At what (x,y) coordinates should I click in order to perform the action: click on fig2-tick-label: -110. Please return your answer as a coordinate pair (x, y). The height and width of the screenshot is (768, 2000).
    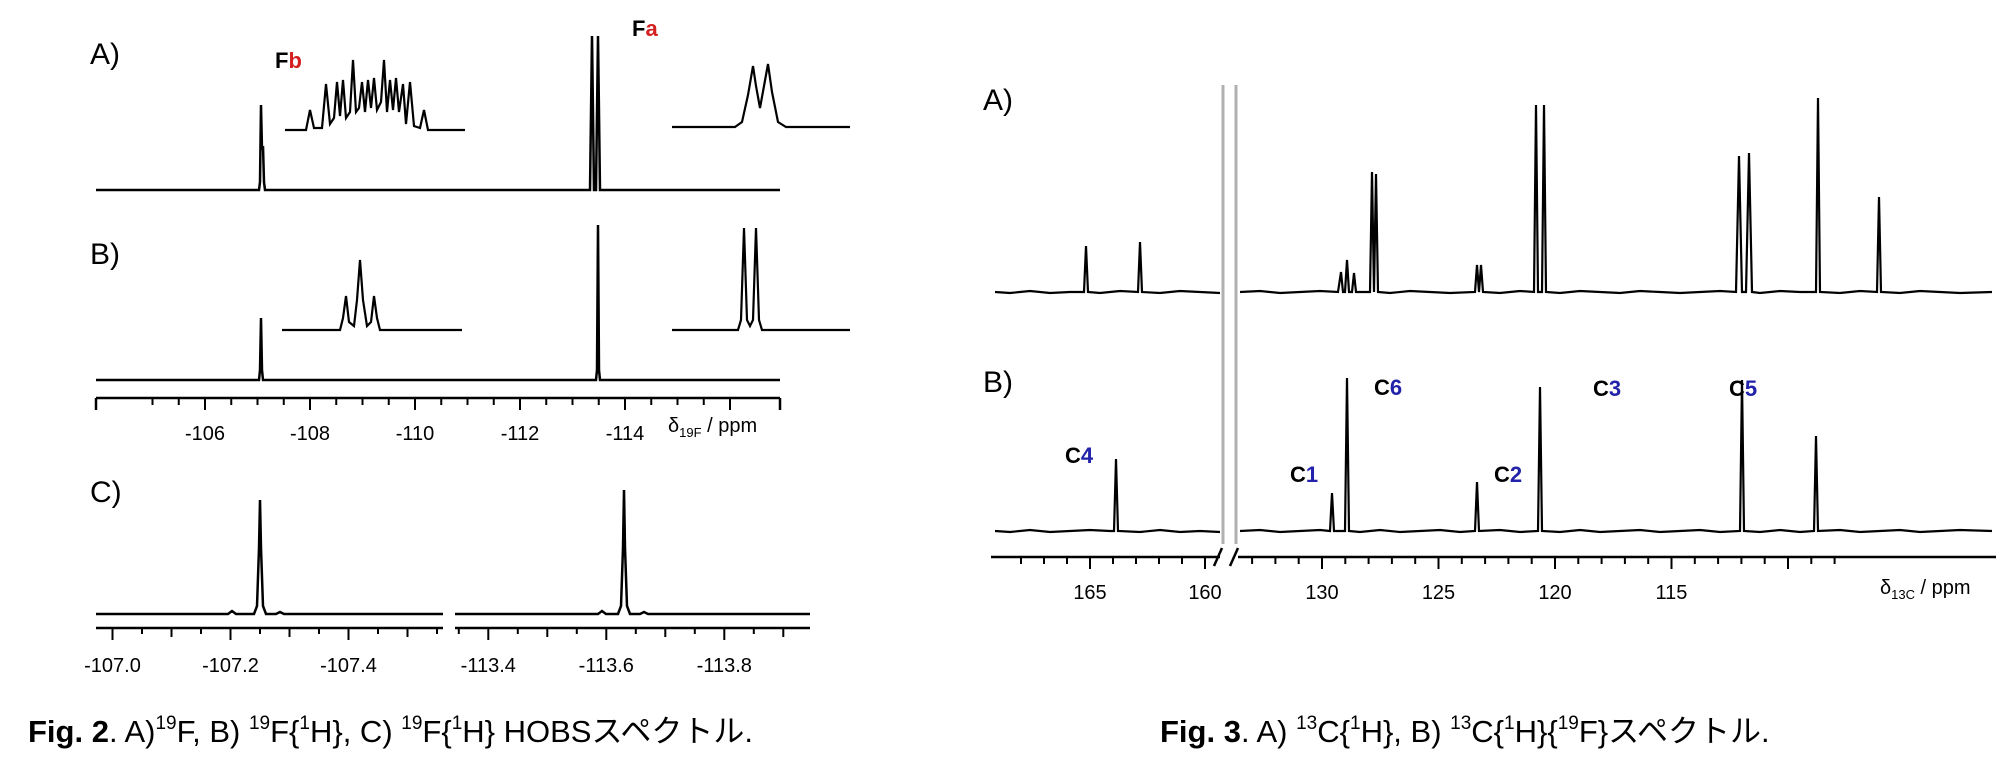
    Looking at the image, I should click on (415, 434).